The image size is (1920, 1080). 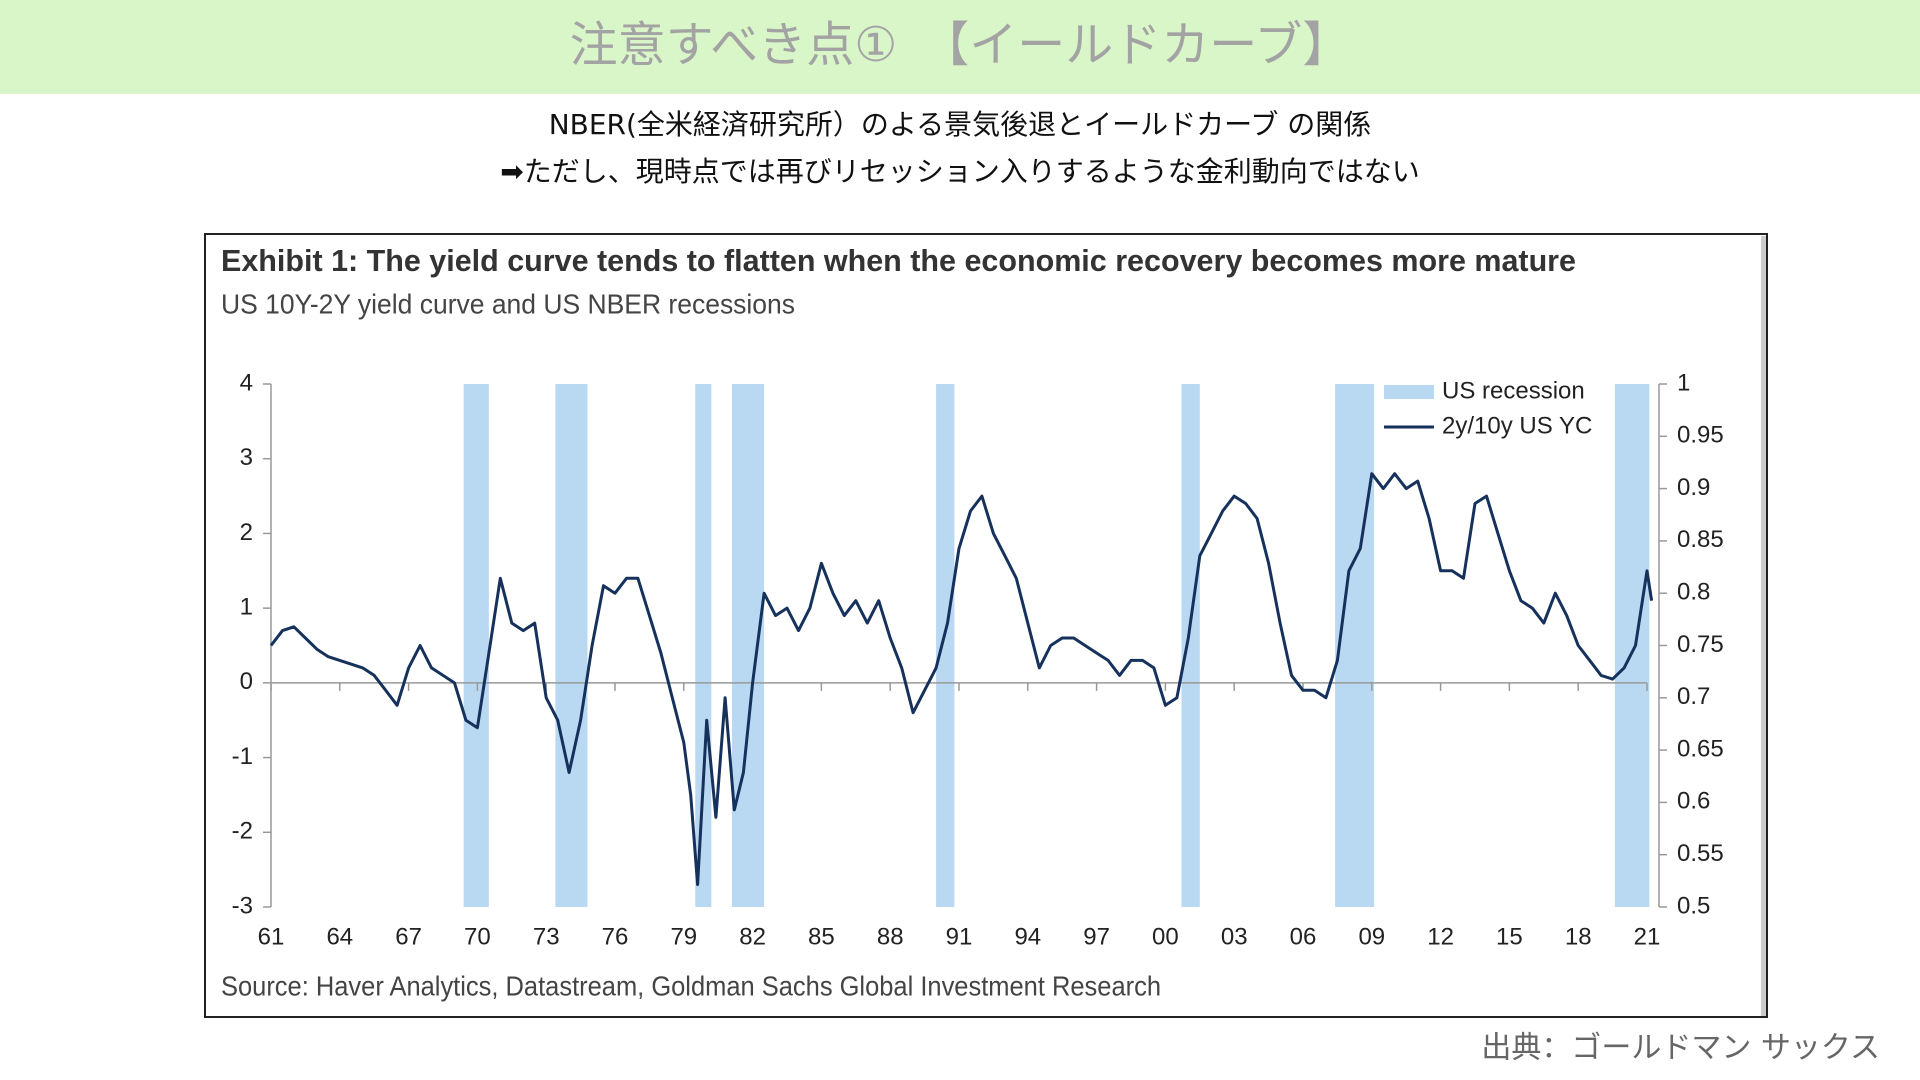 I want to click on y-tick-label: 0, so click(x=246, y=681).